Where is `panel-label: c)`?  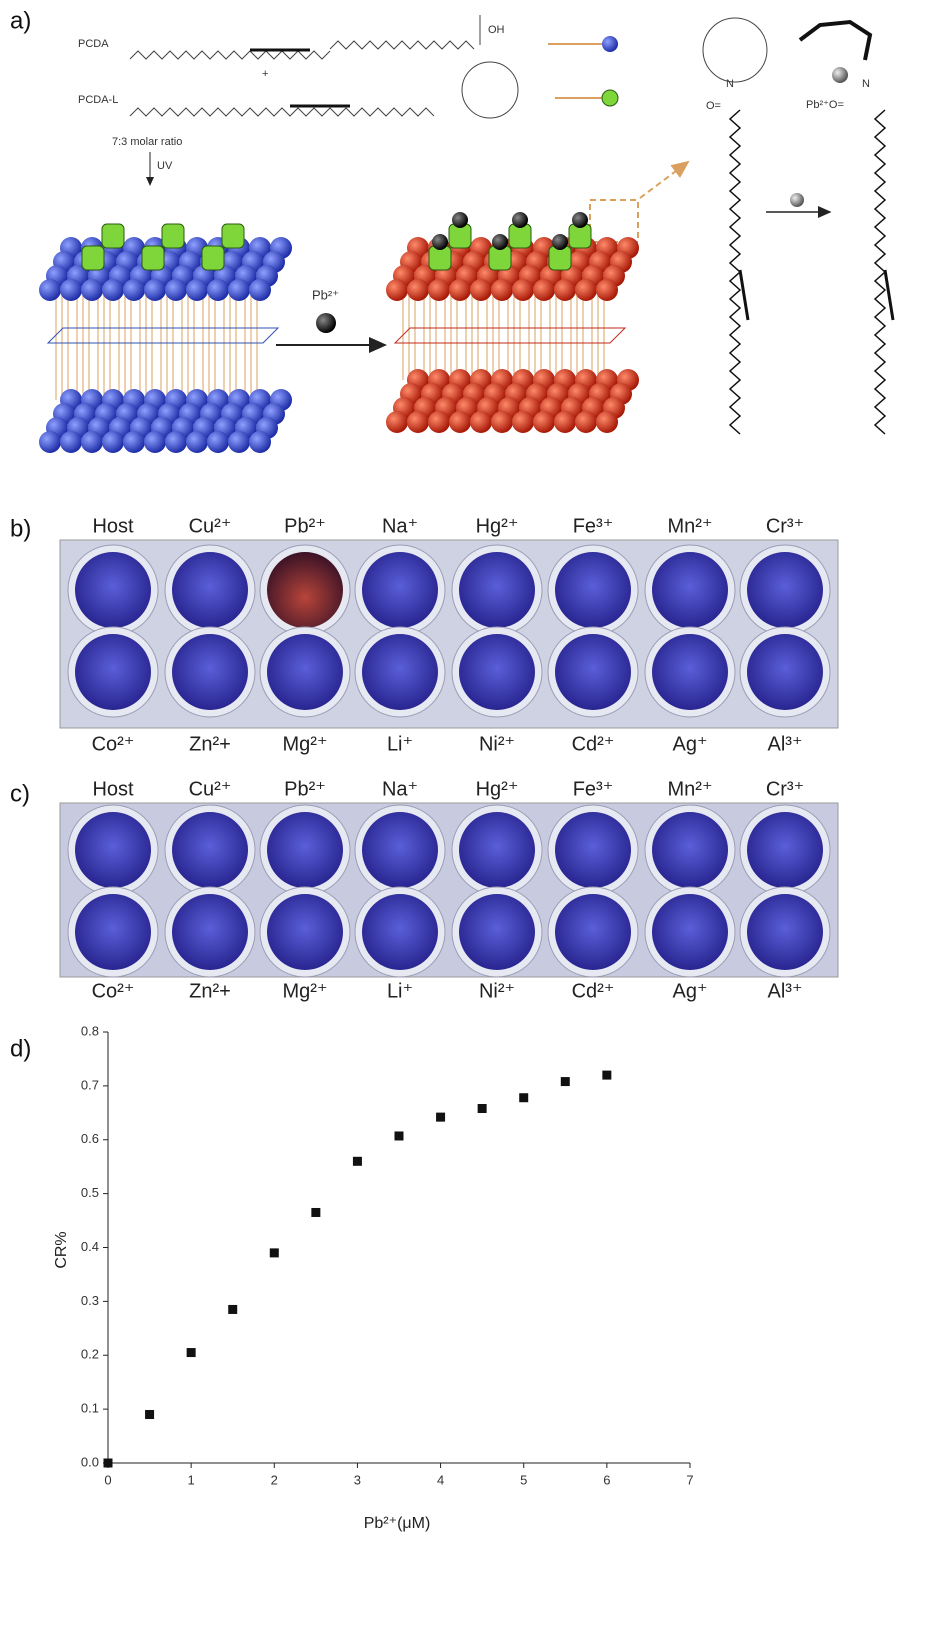 panel-label: c) is located at coordinates (20, 793).